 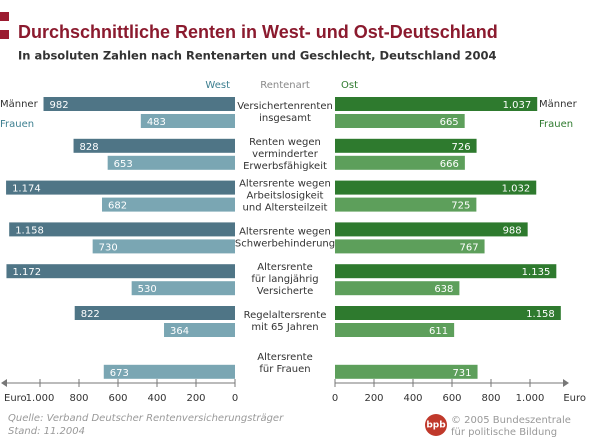 What do you see at coordinates (26, 189) in the screenshot?
I see `value-label: 1.174` at bounding box center [26, 189].